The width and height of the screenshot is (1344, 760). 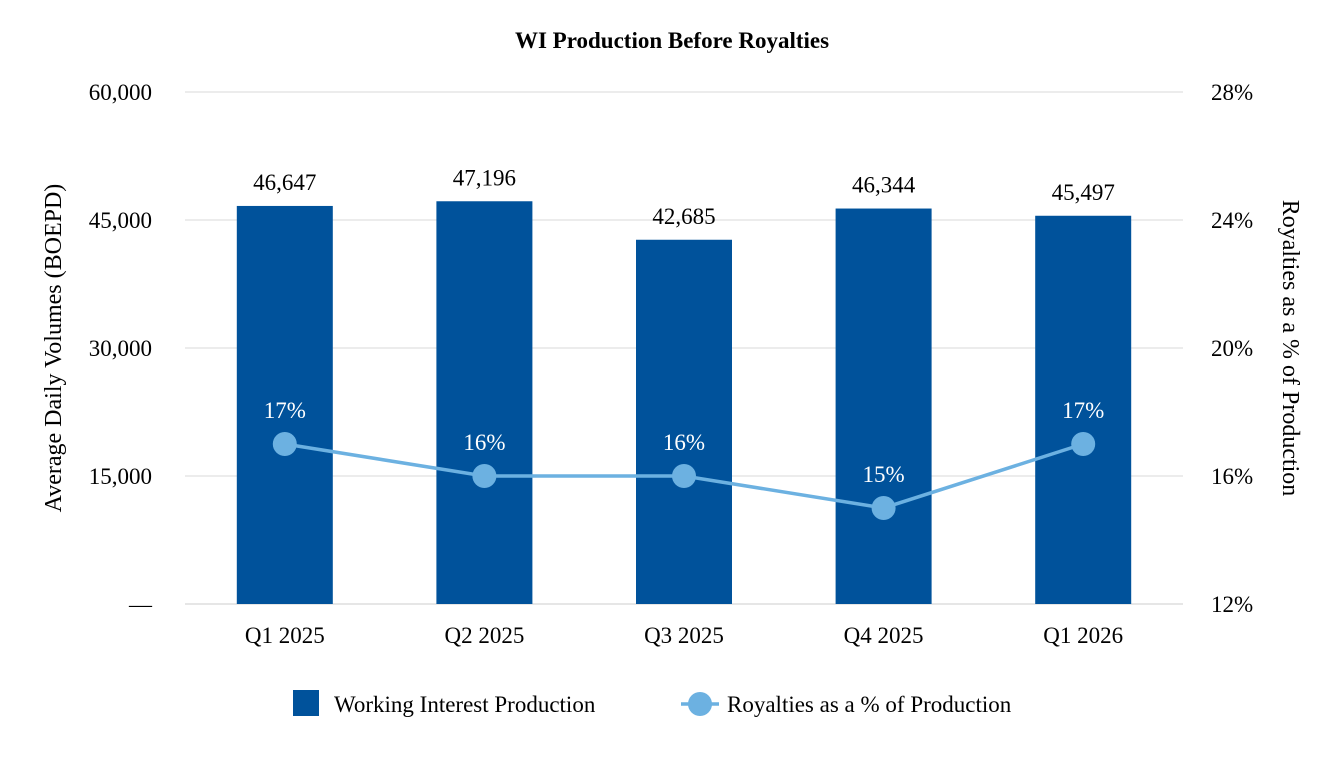 What do you see at coordinates (140, 604) in the screenshot?
I see `left-tick-label: —` at bounding box center [140, 604].